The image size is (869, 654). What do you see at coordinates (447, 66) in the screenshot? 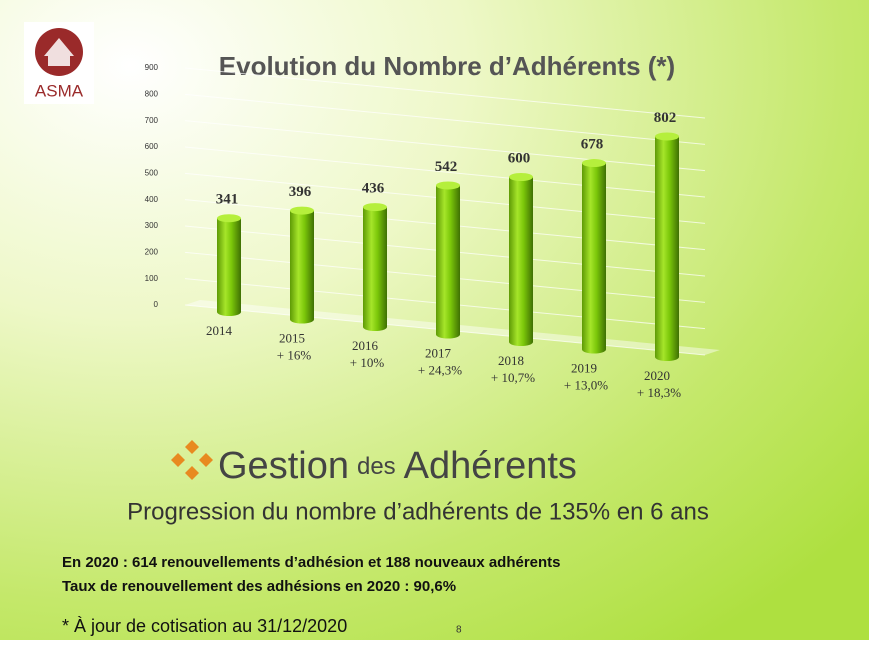
I see `chart-title: Evolution du Nombre d’Adhérents (*)` at bounding box center [447, 66].